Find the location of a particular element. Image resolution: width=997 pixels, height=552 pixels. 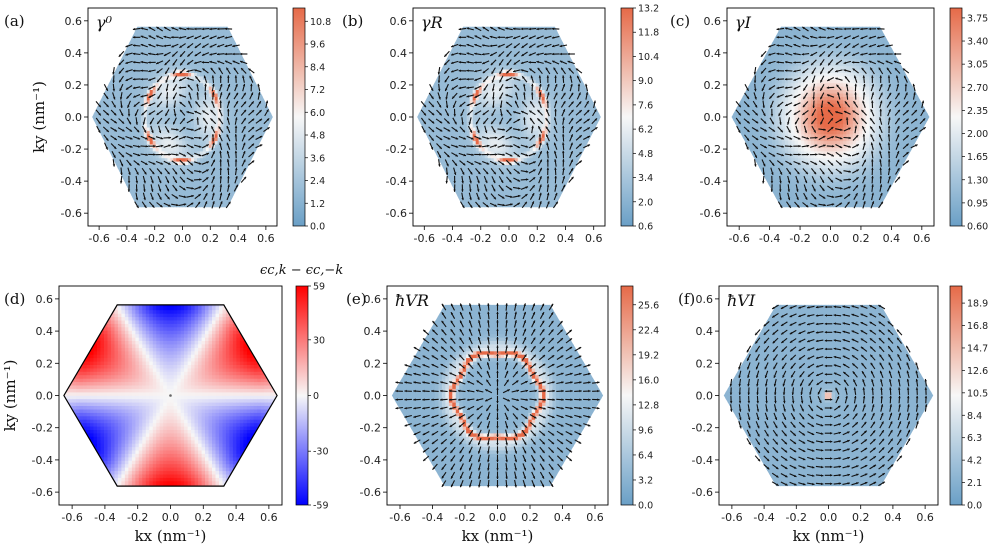

y-tick-label: -0.4 is located at coordinates (42, 460).